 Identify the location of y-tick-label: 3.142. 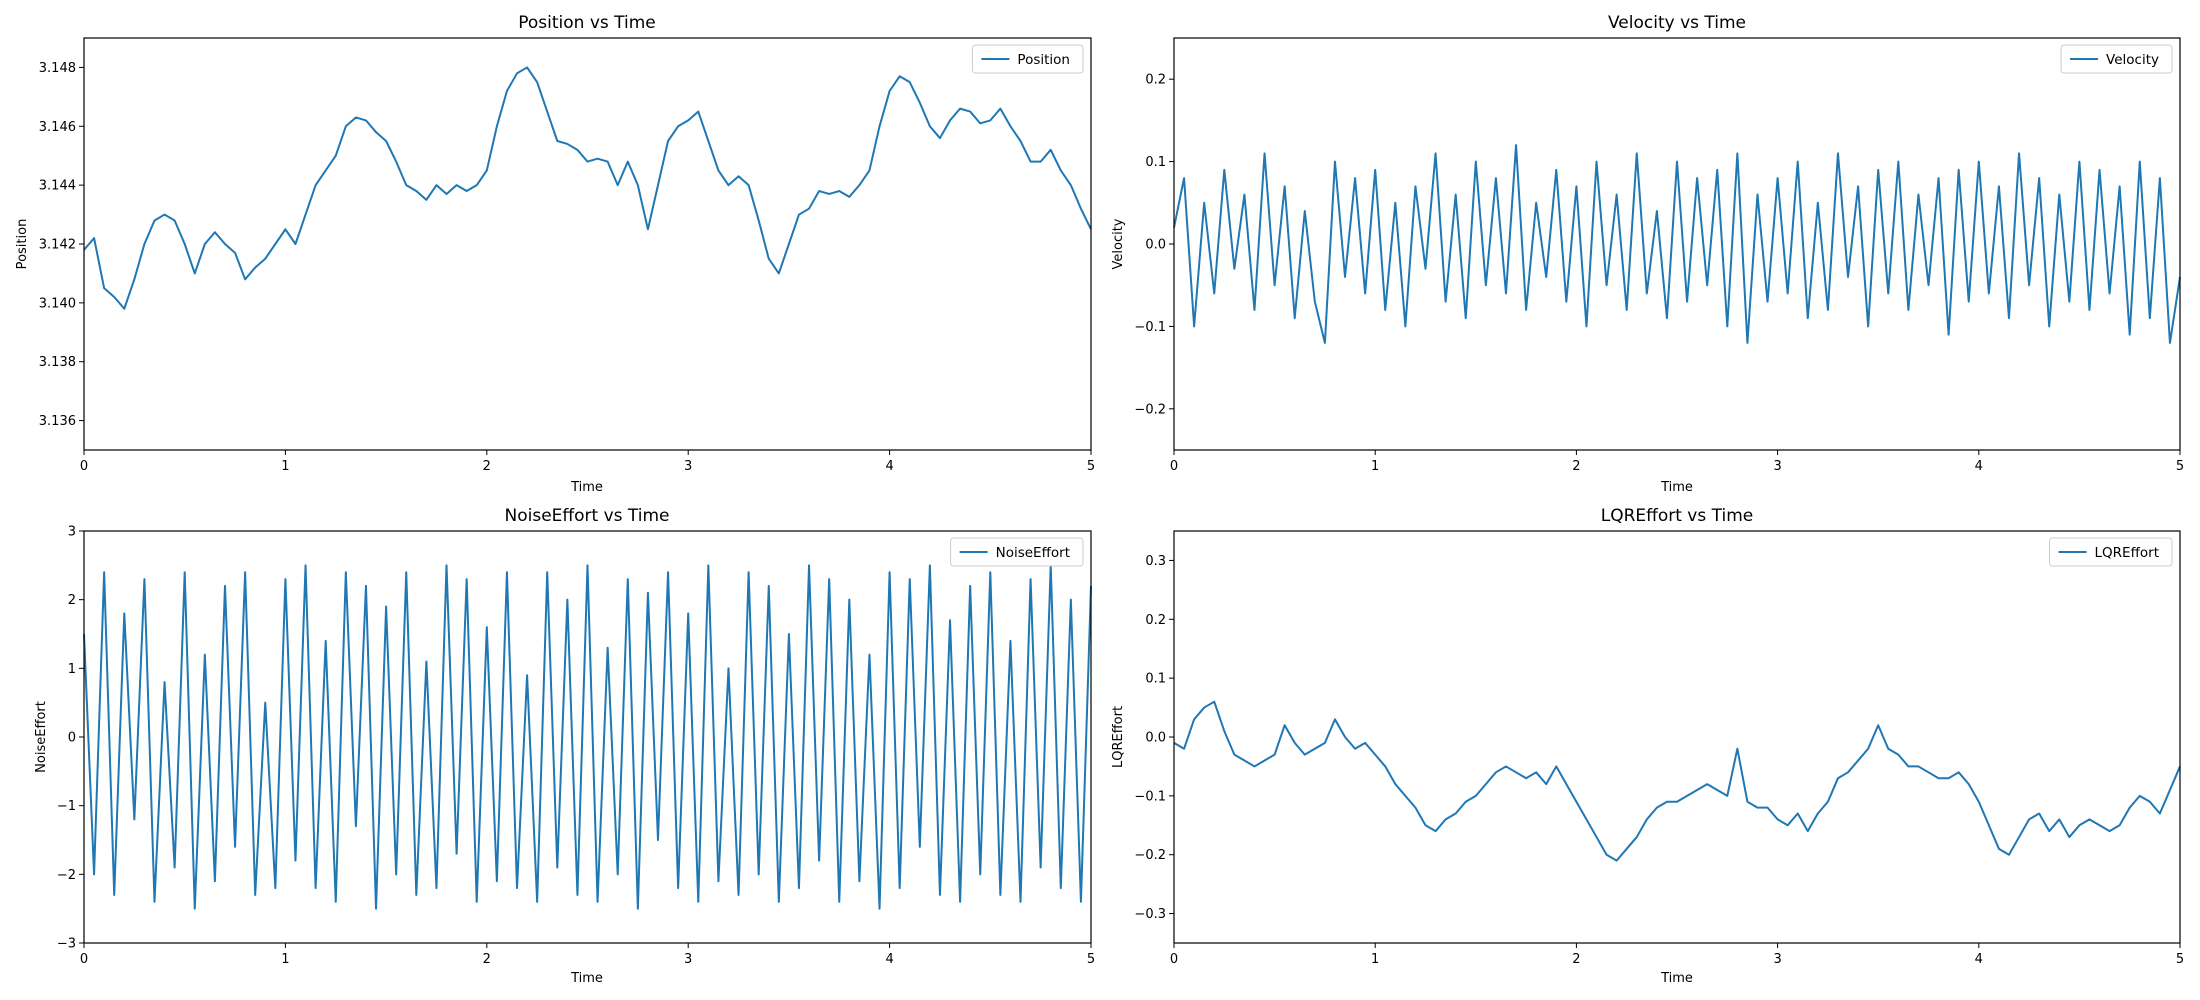
(57, 245).